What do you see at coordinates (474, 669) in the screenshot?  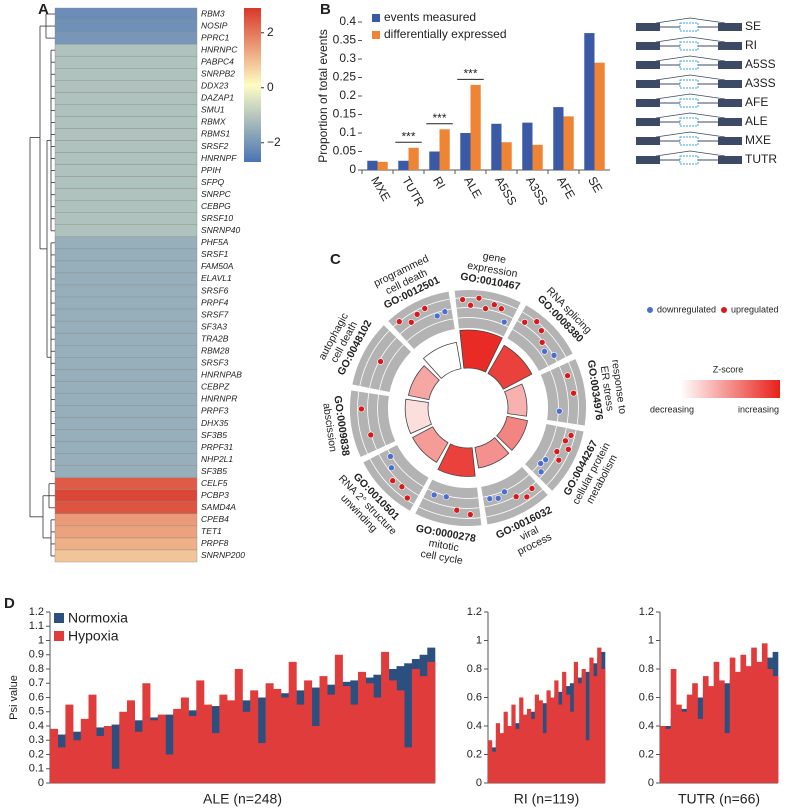 I see `y-tick-label: 0.8` at bounding box center [474, 669].